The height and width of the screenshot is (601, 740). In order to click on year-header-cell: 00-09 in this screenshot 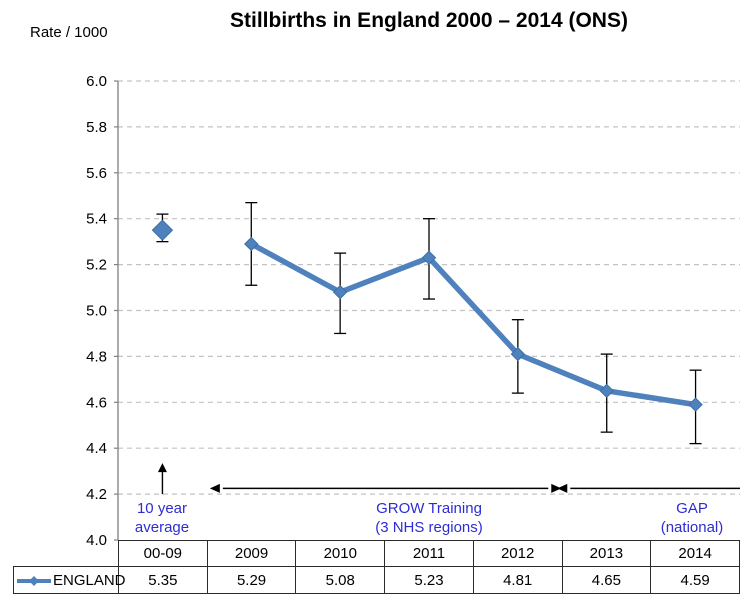, I will do `click(163, 553)`.